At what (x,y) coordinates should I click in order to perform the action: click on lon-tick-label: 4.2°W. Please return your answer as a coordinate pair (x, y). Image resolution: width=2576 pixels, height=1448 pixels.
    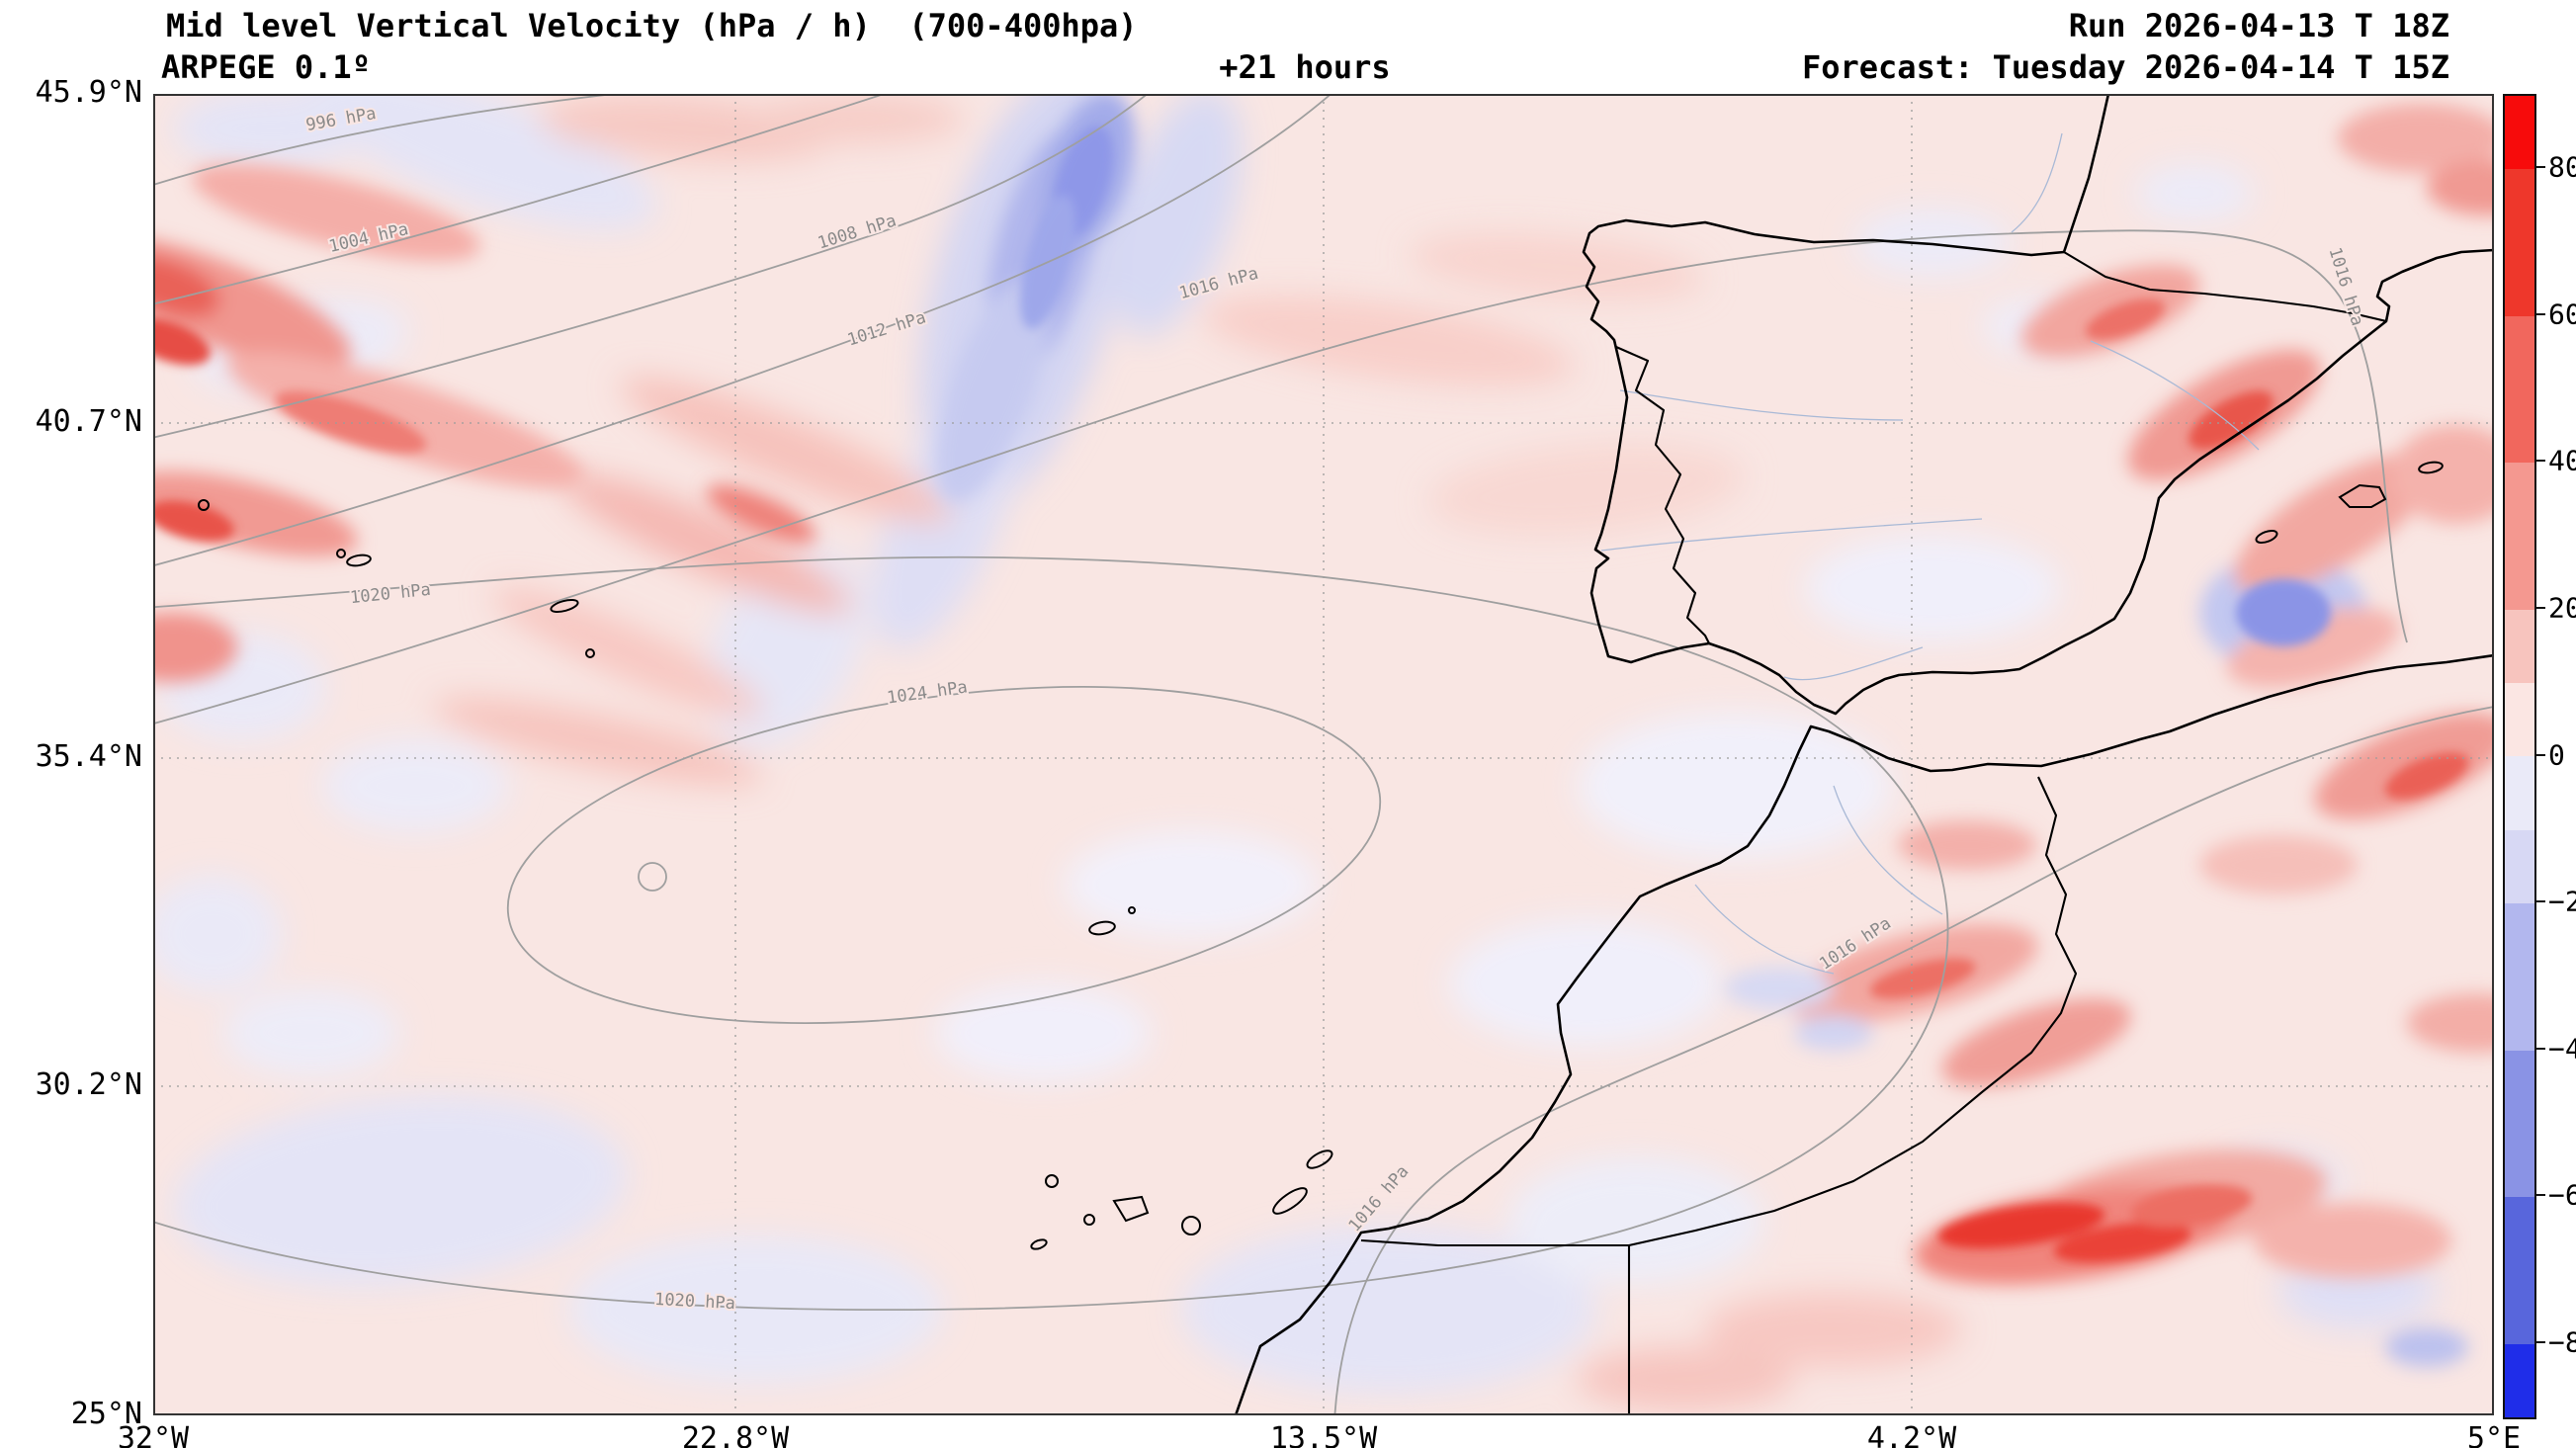
    Looking at the image, I should click on (1911, 1434).